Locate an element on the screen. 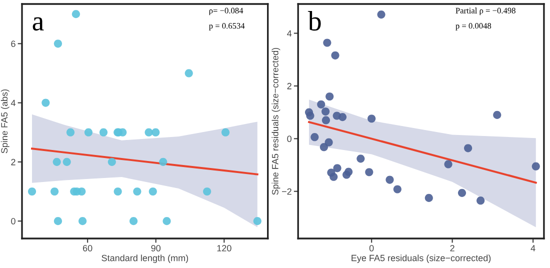 The image size is (550, 268). annotation: p = 0.0048 is located at coordinates (474, 26).